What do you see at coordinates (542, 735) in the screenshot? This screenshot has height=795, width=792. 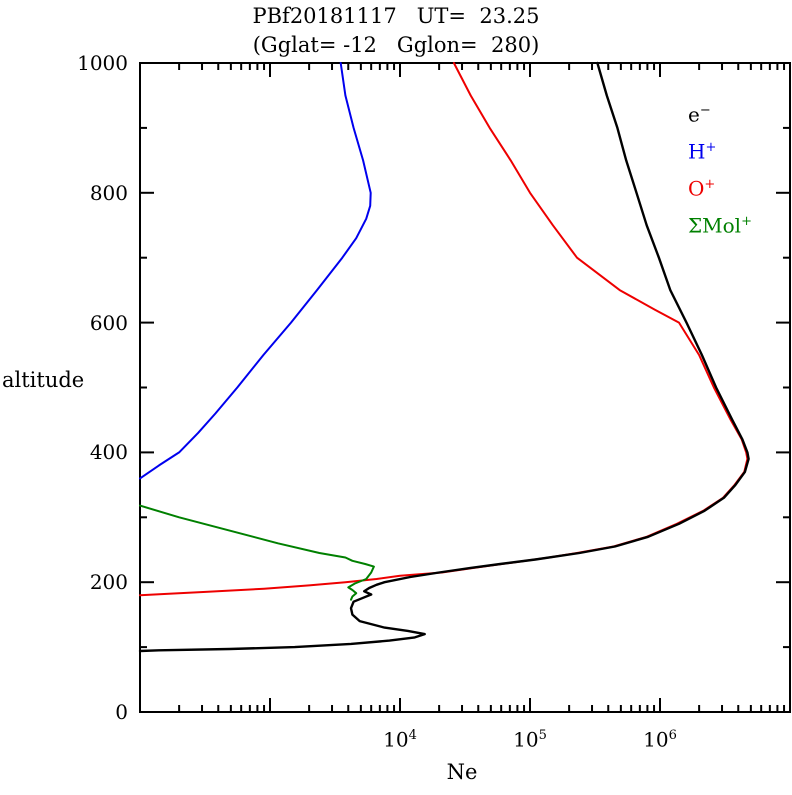 I see `x-tick-exponent: 5` at bounding box center [542, 735].